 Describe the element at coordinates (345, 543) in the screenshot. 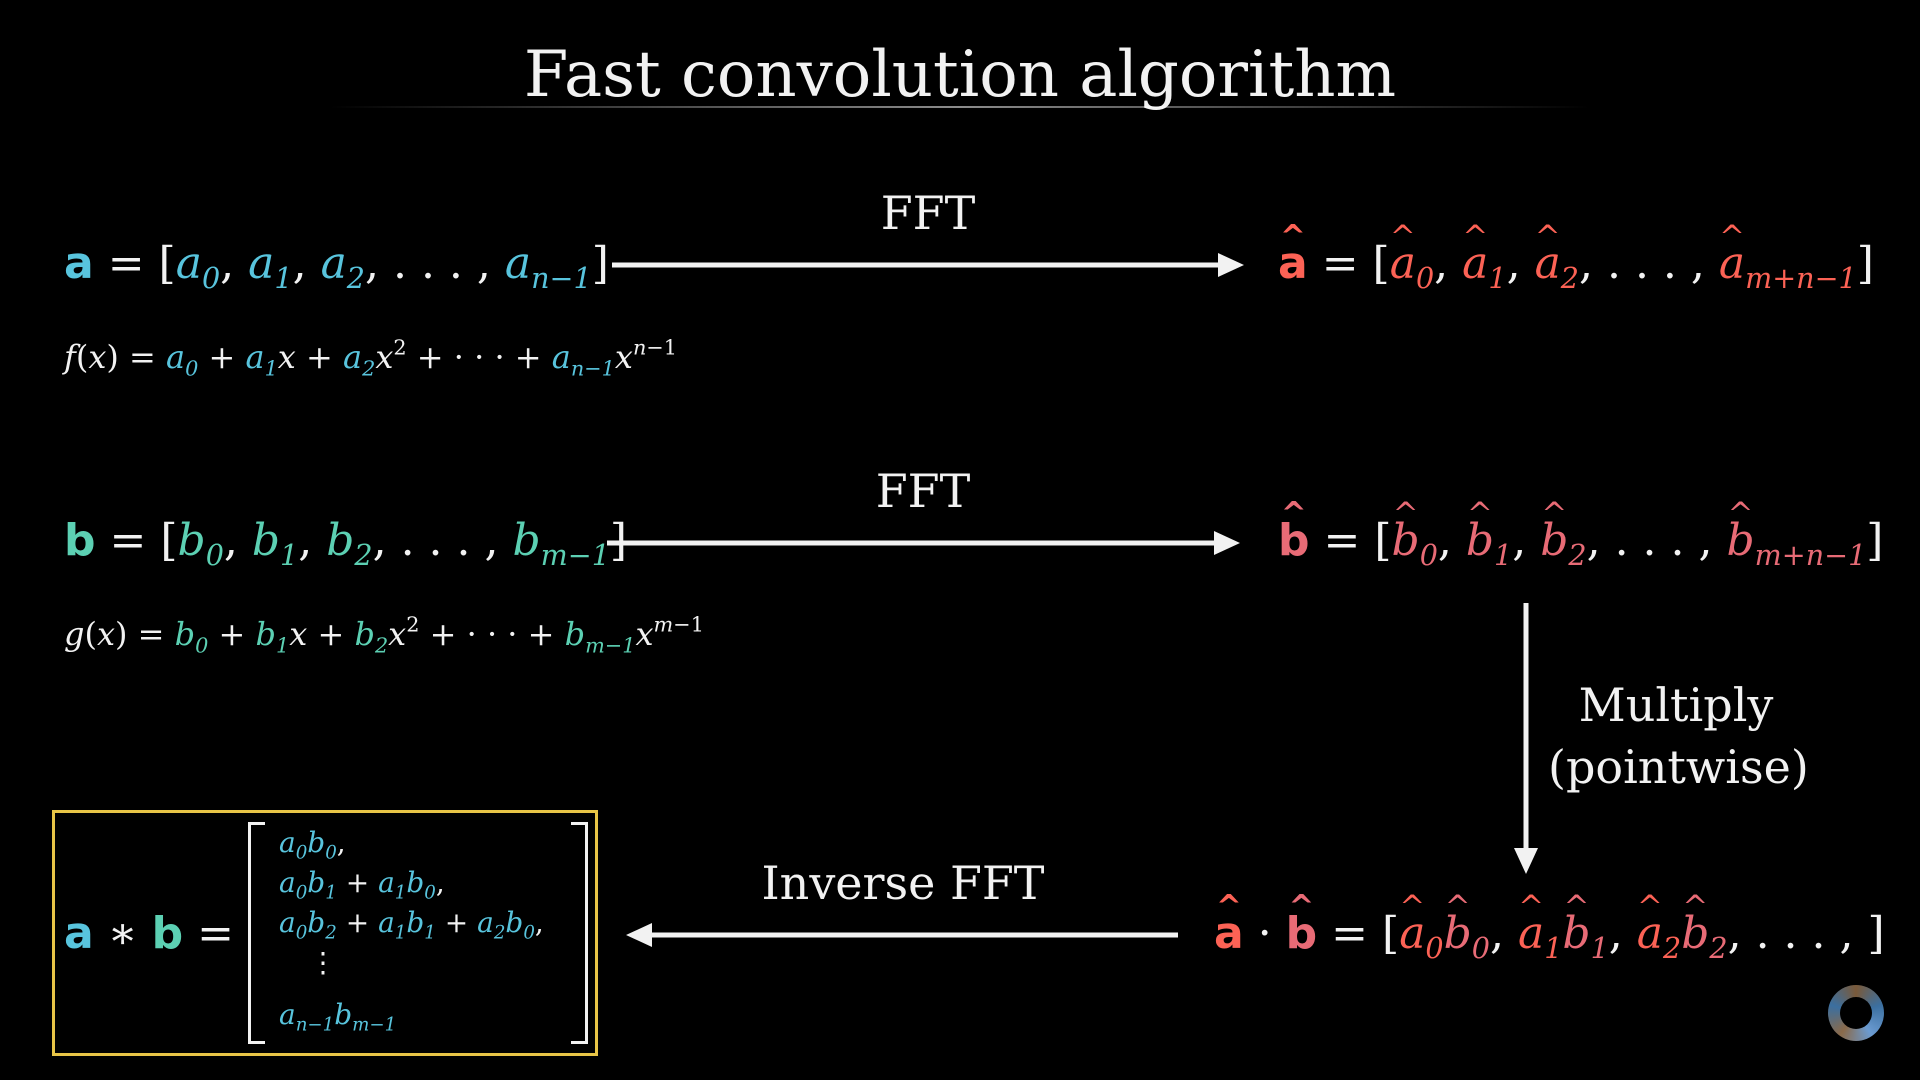

I see `b-vector-equation: b = [b0, b1, b2, . . . , bm−1]` at that location.